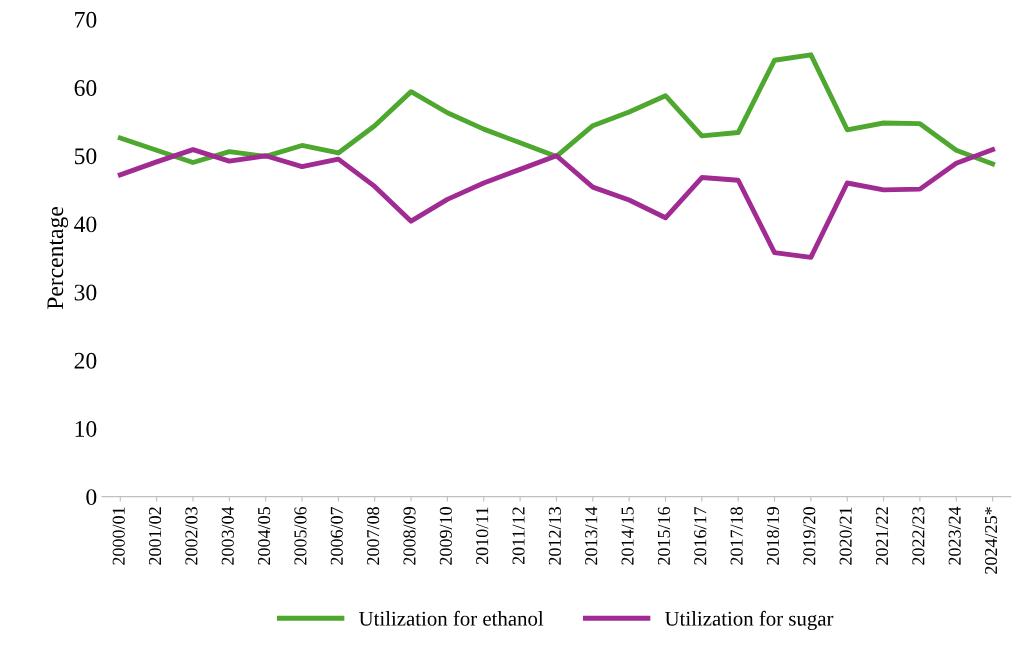  Describe the element at coordinates (954, 535) in the screenshot. I see `x-tick-label: 2023/24` at that location.